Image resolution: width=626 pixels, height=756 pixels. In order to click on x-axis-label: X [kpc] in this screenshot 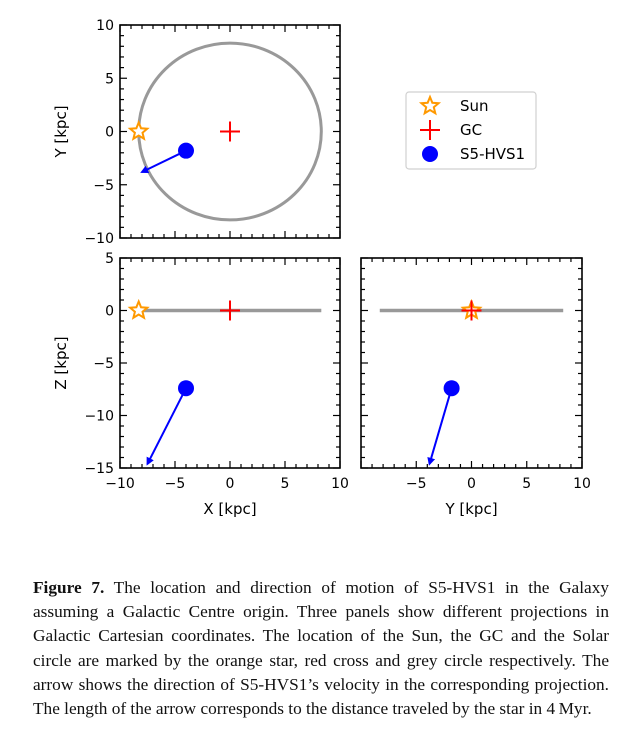, I will do `click(229, 509)`.